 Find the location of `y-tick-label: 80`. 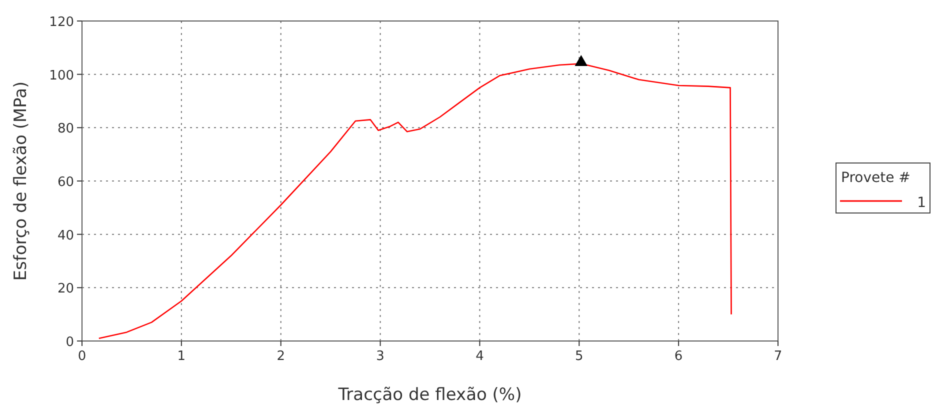

y-tick-label: 80 is located at coordinates (65, 129).